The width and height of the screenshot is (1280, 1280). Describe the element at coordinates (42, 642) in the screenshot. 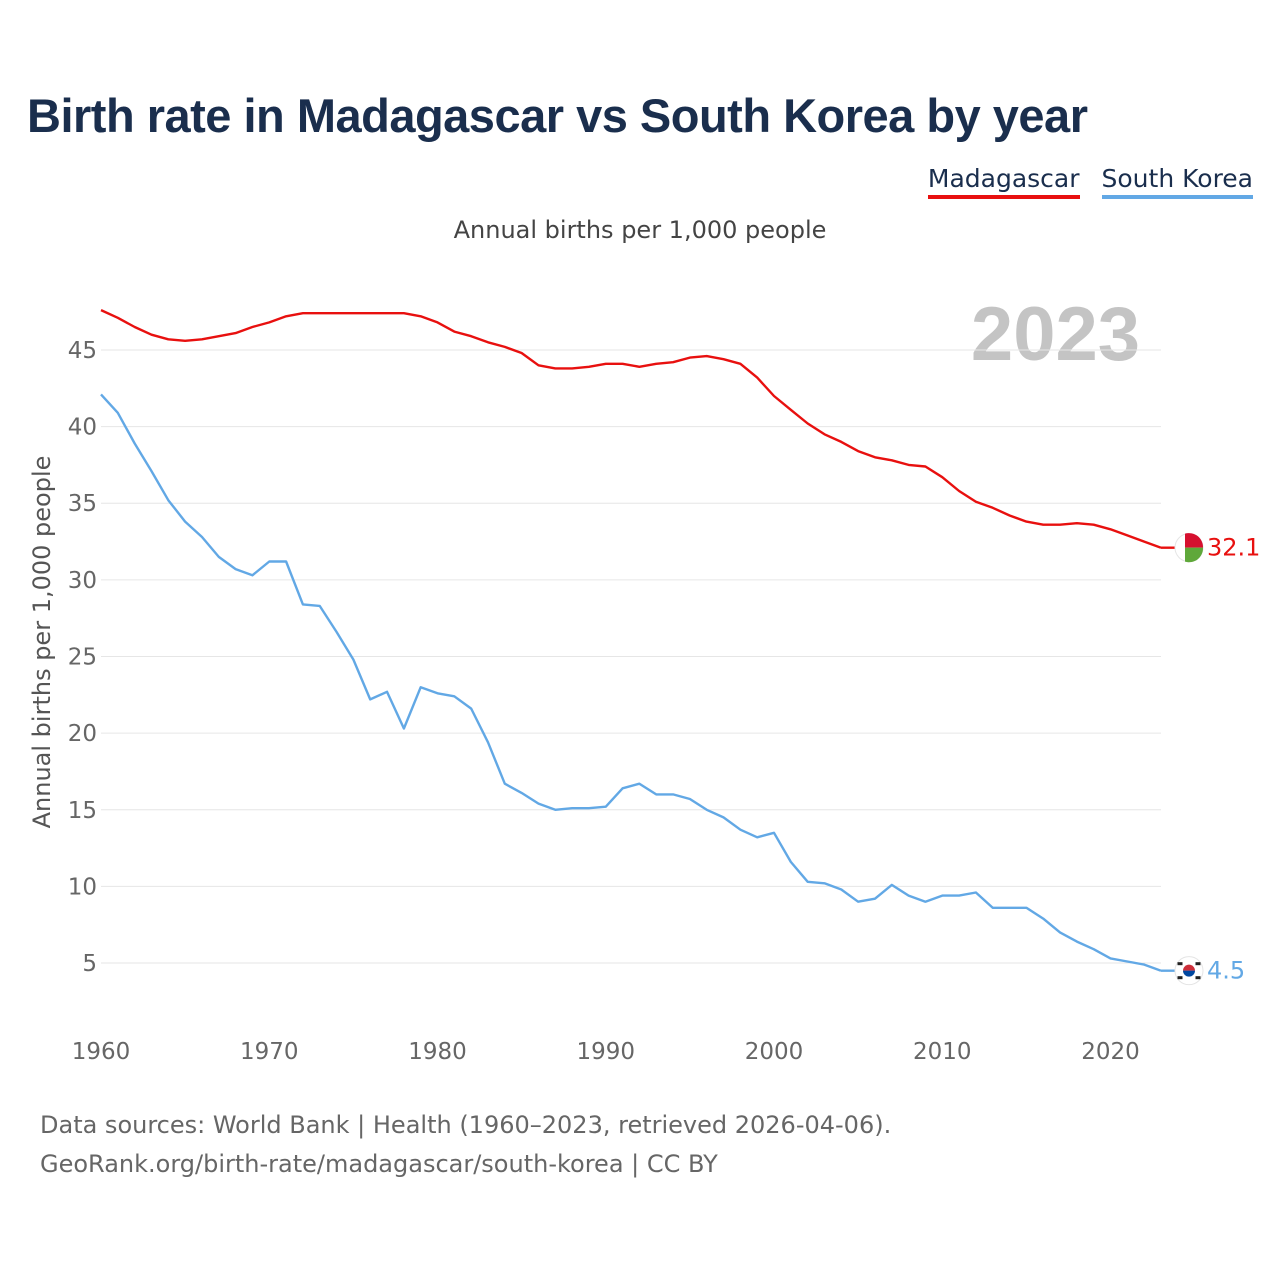

I see `y-axis-label: Annual births per 1,000 people` at that location.